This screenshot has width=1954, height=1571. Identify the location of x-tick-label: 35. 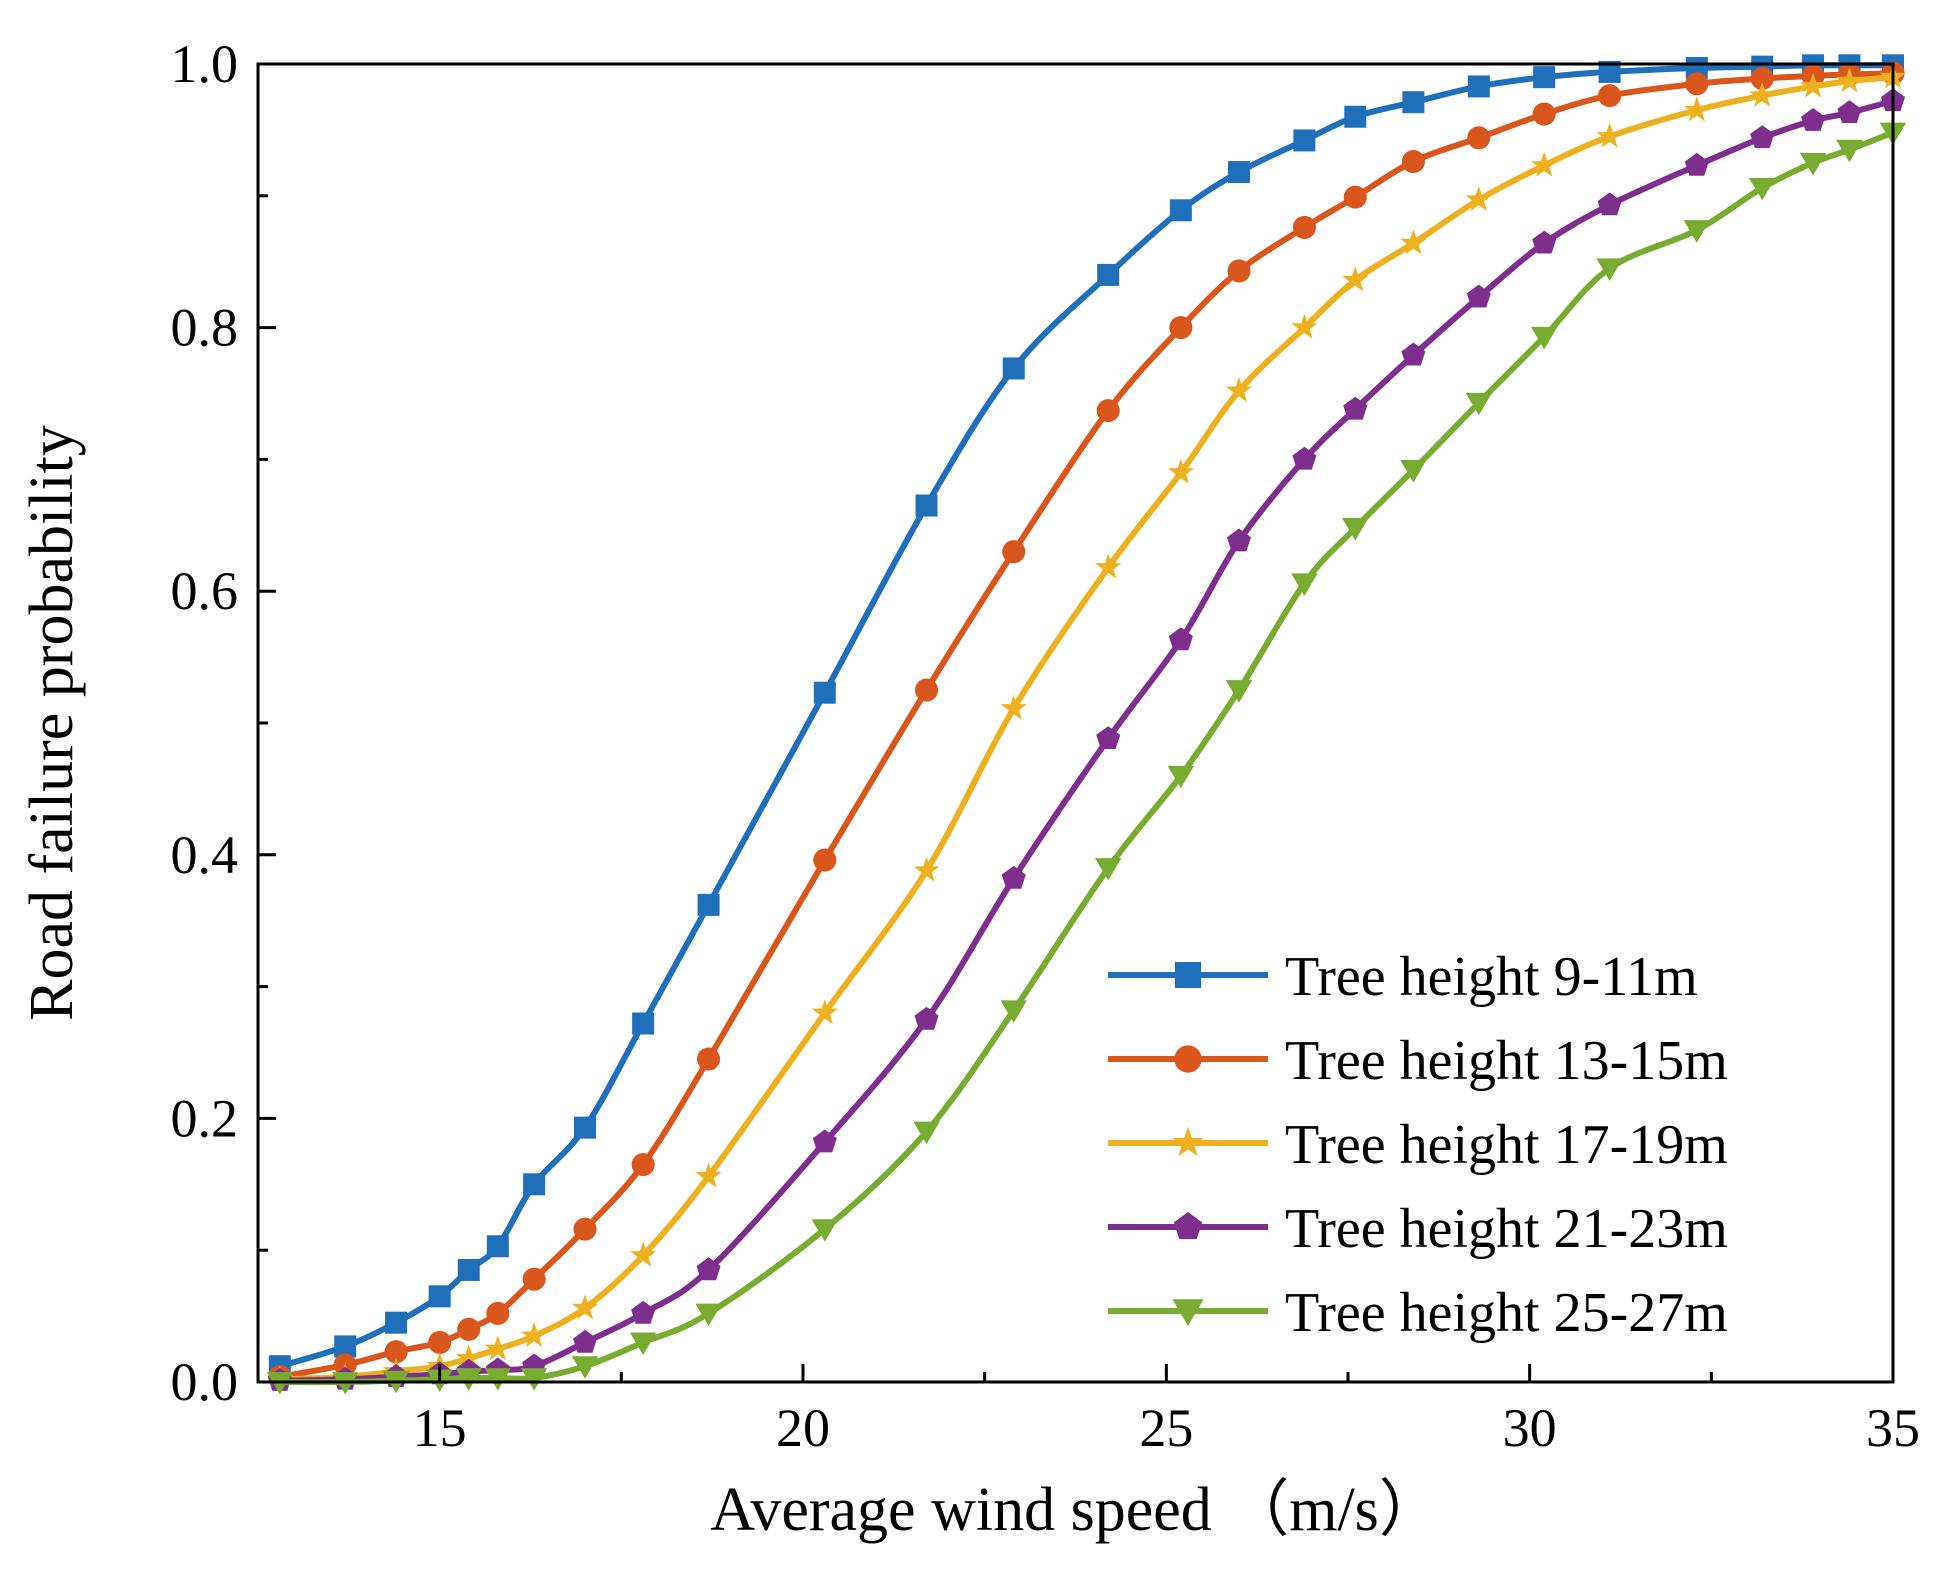
(1893, 1428).